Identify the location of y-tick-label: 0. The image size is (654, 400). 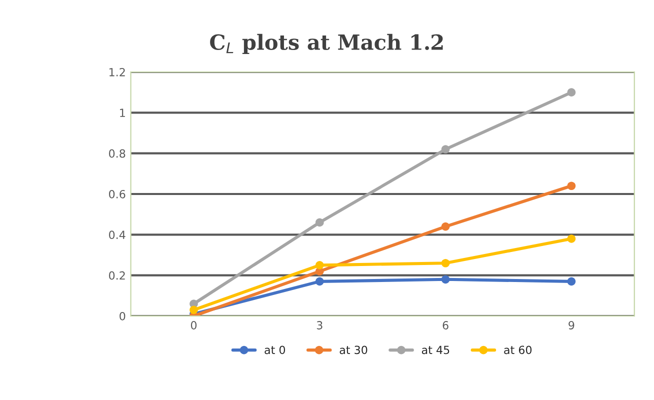
(123, 316).